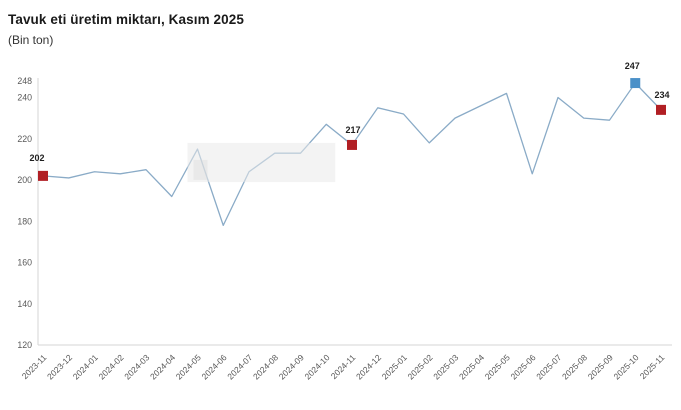  Describe the element at coordinates (126, 19) in the screenshot. I see `chart-title: Tavuk eti üretim miktarı, Kasım 2025` at that location.